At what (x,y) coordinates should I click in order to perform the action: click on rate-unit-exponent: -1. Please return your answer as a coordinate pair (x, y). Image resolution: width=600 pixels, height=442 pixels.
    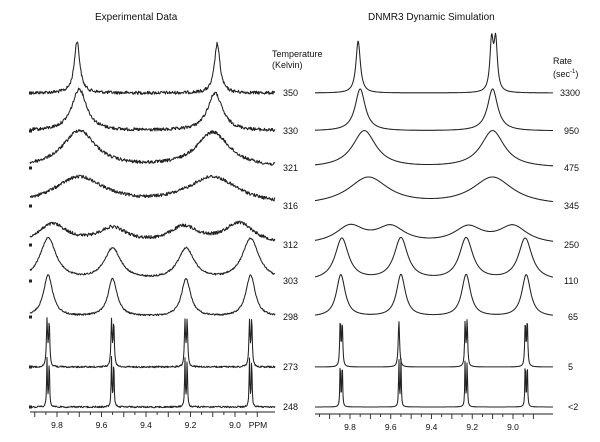
    Looking at the image, I should click on (573, 72).